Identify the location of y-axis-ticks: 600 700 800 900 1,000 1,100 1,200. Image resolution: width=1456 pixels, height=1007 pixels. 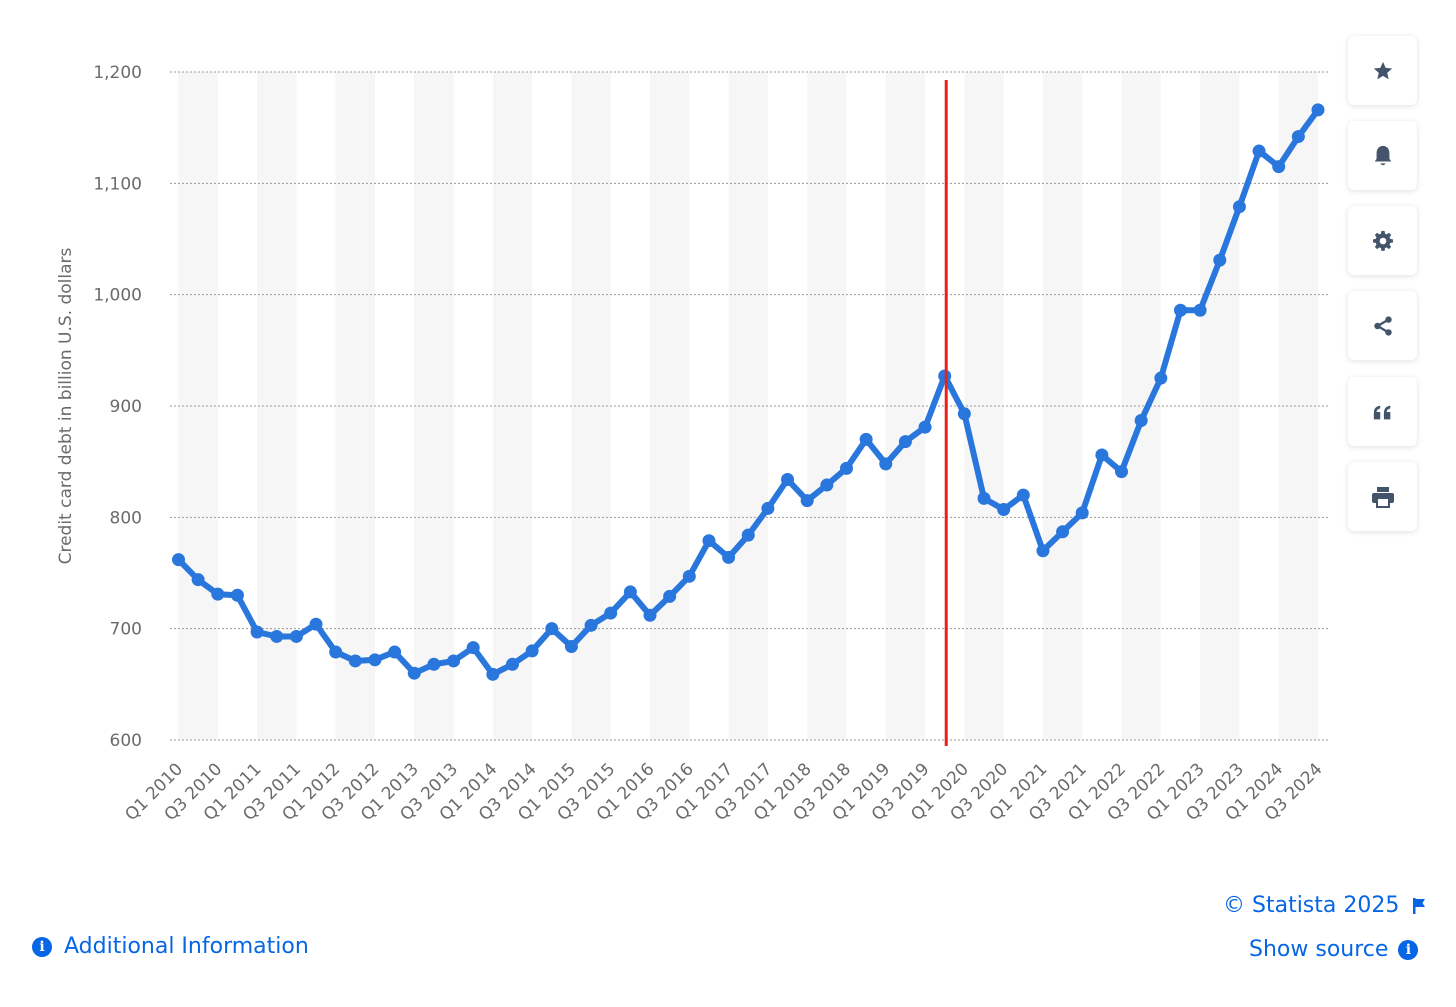
(117, 407).